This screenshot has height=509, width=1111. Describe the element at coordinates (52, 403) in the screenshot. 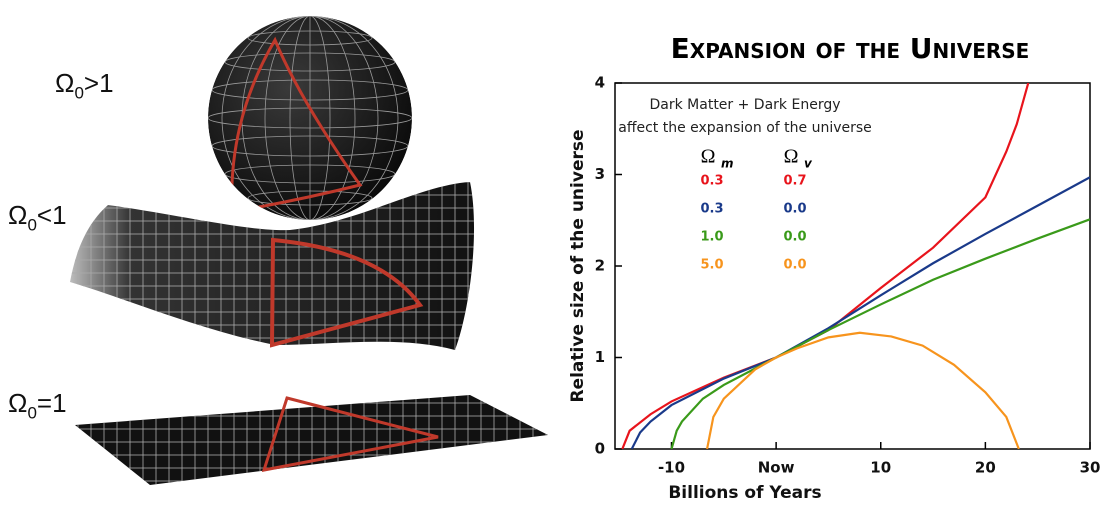

I see `omega-relation: =1` at that location.